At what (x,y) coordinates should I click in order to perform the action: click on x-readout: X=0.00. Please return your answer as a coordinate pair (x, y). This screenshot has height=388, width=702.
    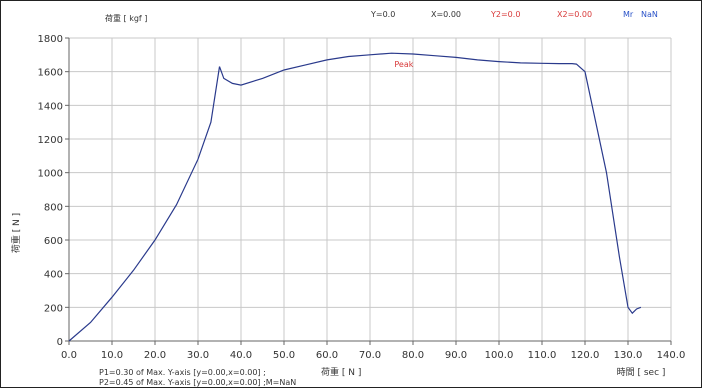
    Looking at the image, I should click on (446, 14).